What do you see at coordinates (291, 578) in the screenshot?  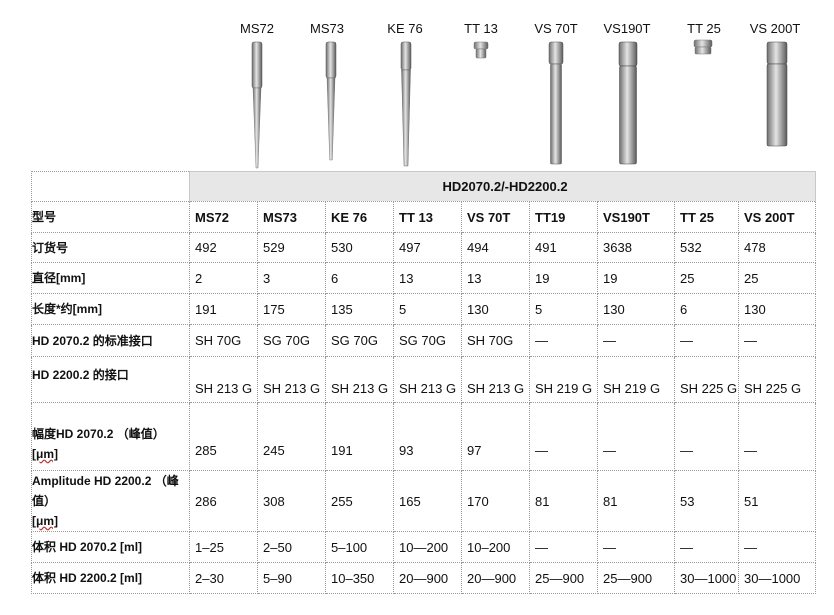 I see `table-cell: 5–90` at bounding box center [291, 578].